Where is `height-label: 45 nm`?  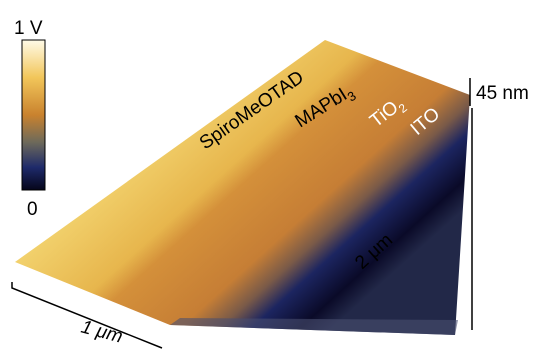 height-label: 45 nm is located at coordinates (502, 93).